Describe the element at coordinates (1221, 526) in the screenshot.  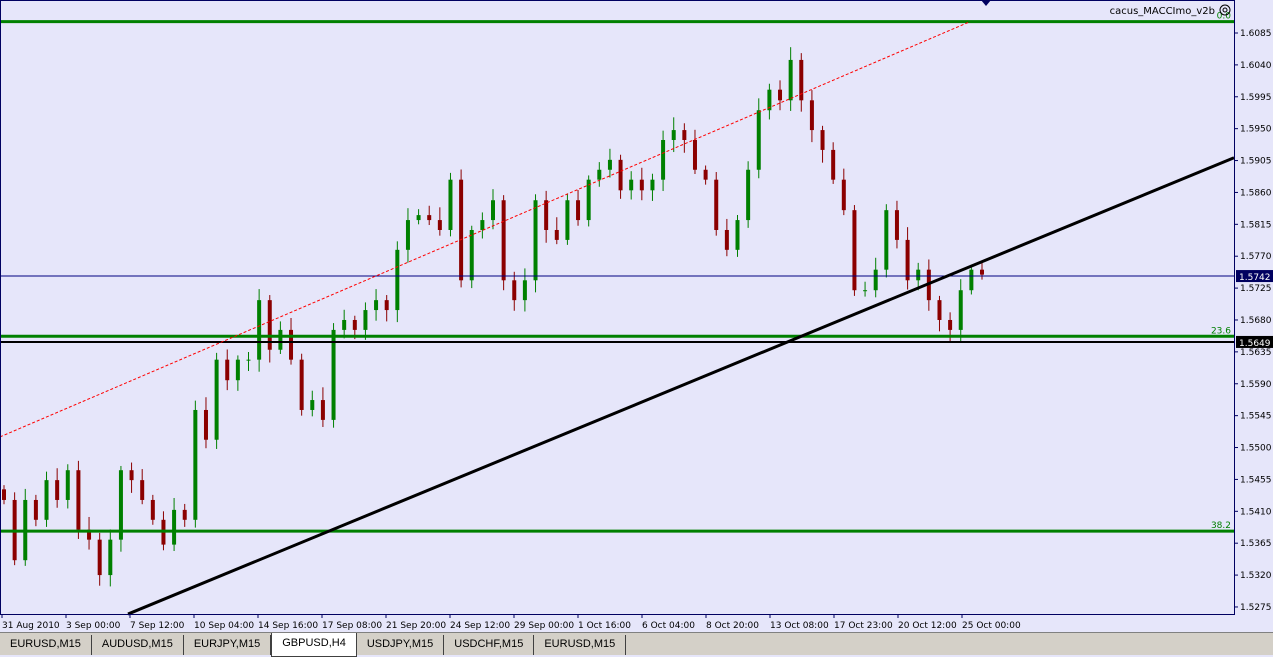
I see `fib-level-label: 38.2` at that location.